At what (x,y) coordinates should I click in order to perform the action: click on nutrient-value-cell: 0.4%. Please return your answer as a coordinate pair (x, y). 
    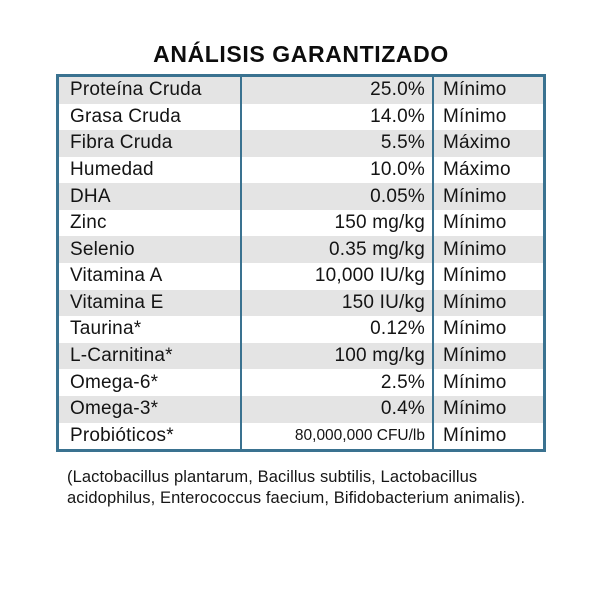
    Looking at the image, I should click on (336, 409).